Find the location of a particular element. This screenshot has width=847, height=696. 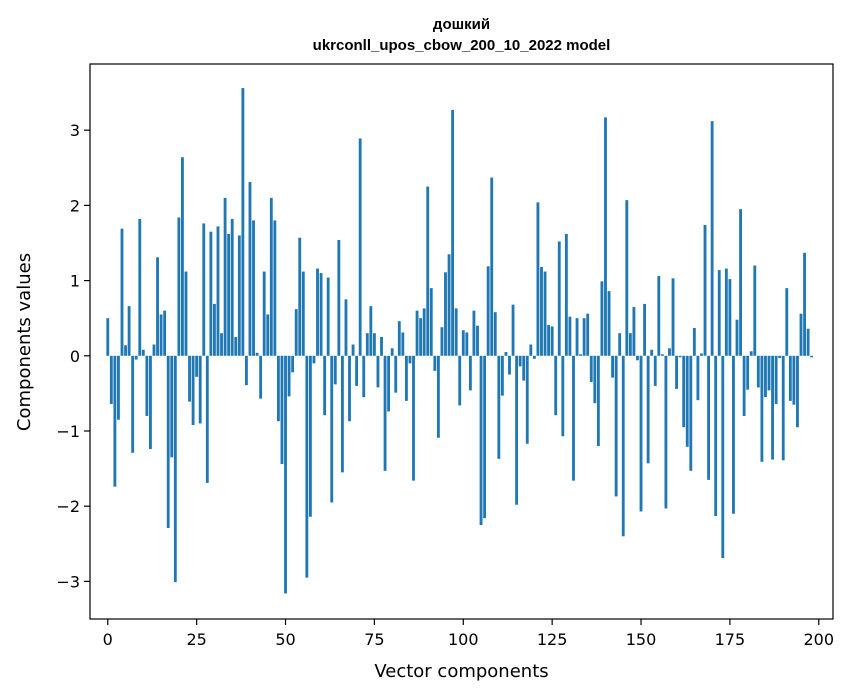

y-tick-label: 3 is located at coordinates (75, 130).